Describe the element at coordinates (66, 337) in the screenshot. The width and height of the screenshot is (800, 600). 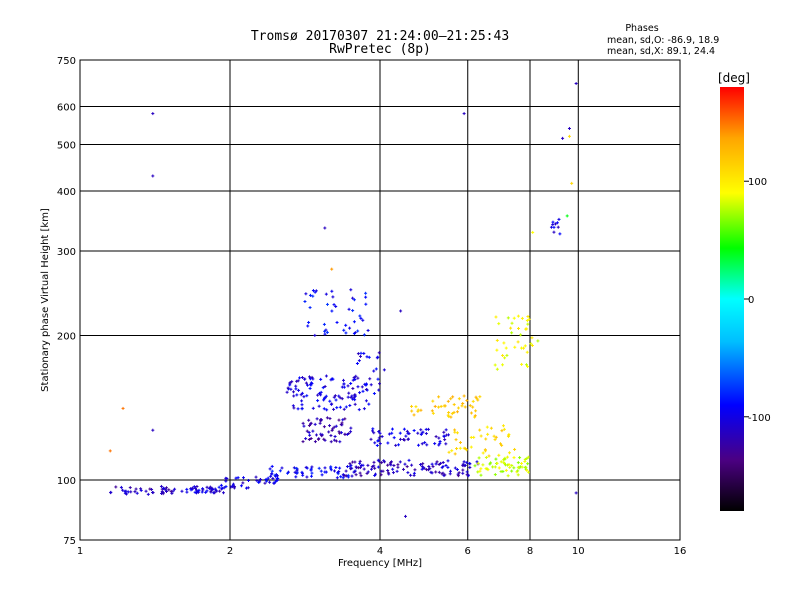
I see `y-tick-label: 200` at that location.